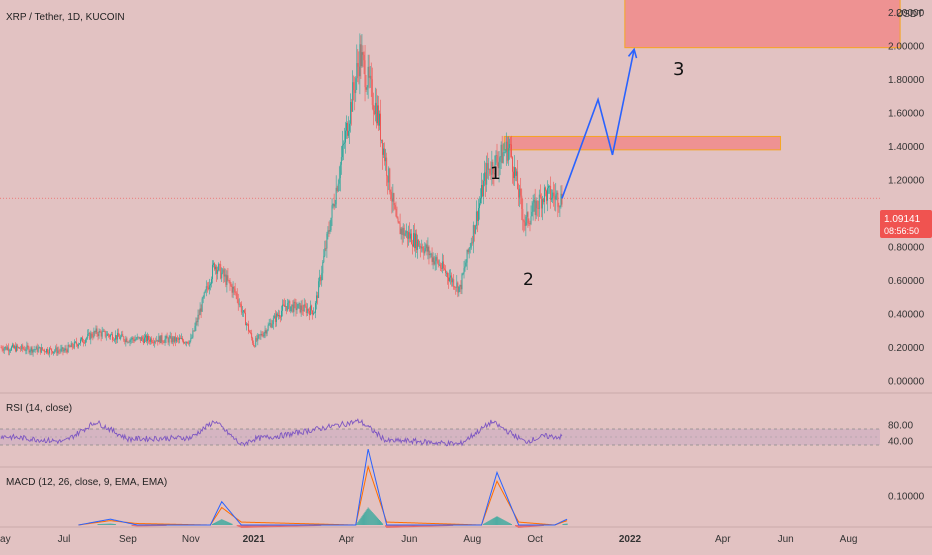 The image size is (932, 555). Describe the element at coordinates (409, 539) in the screenshot. I see `time-tick-label: Jun` at that location.